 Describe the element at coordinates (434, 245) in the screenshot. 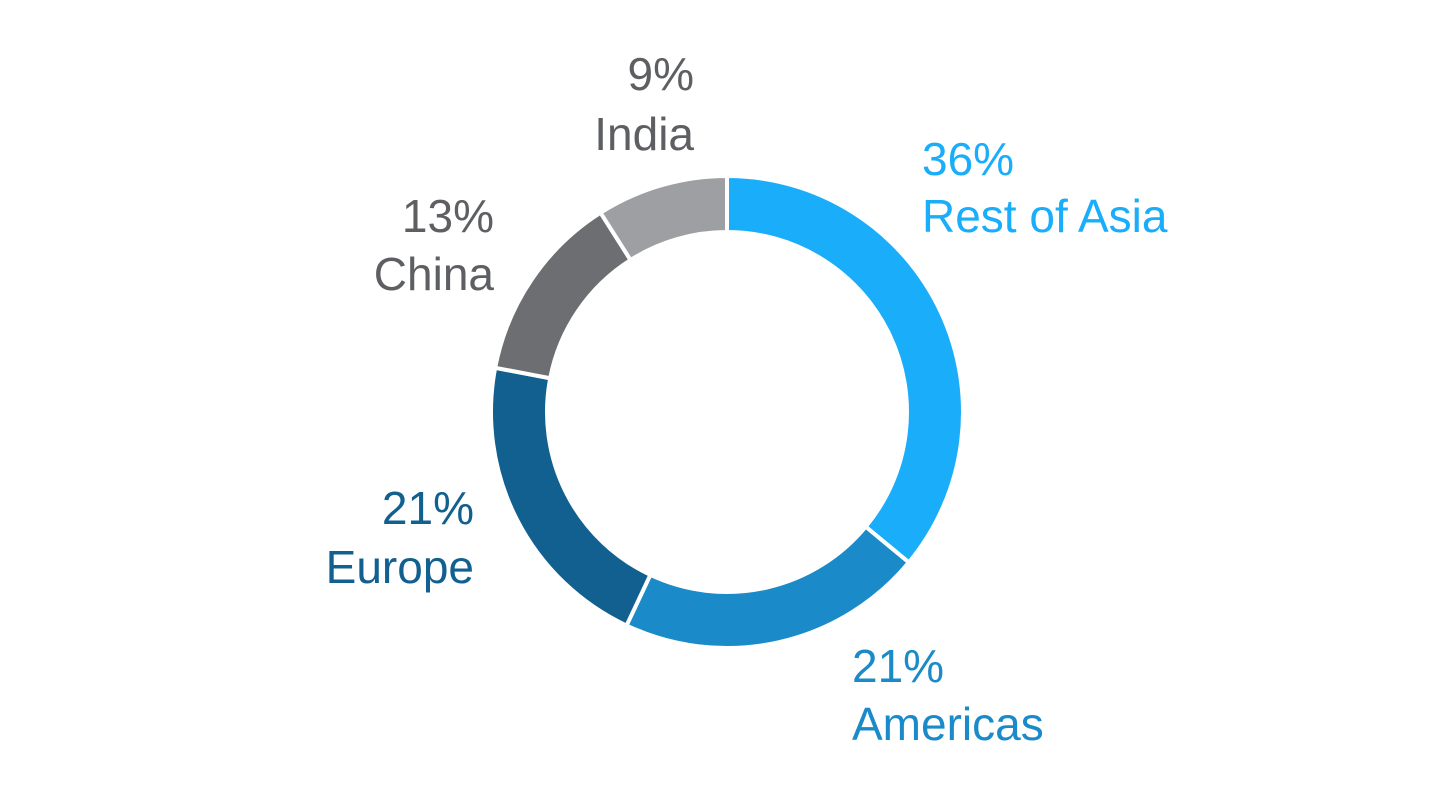

I see `label-china: 13% China` at that location.